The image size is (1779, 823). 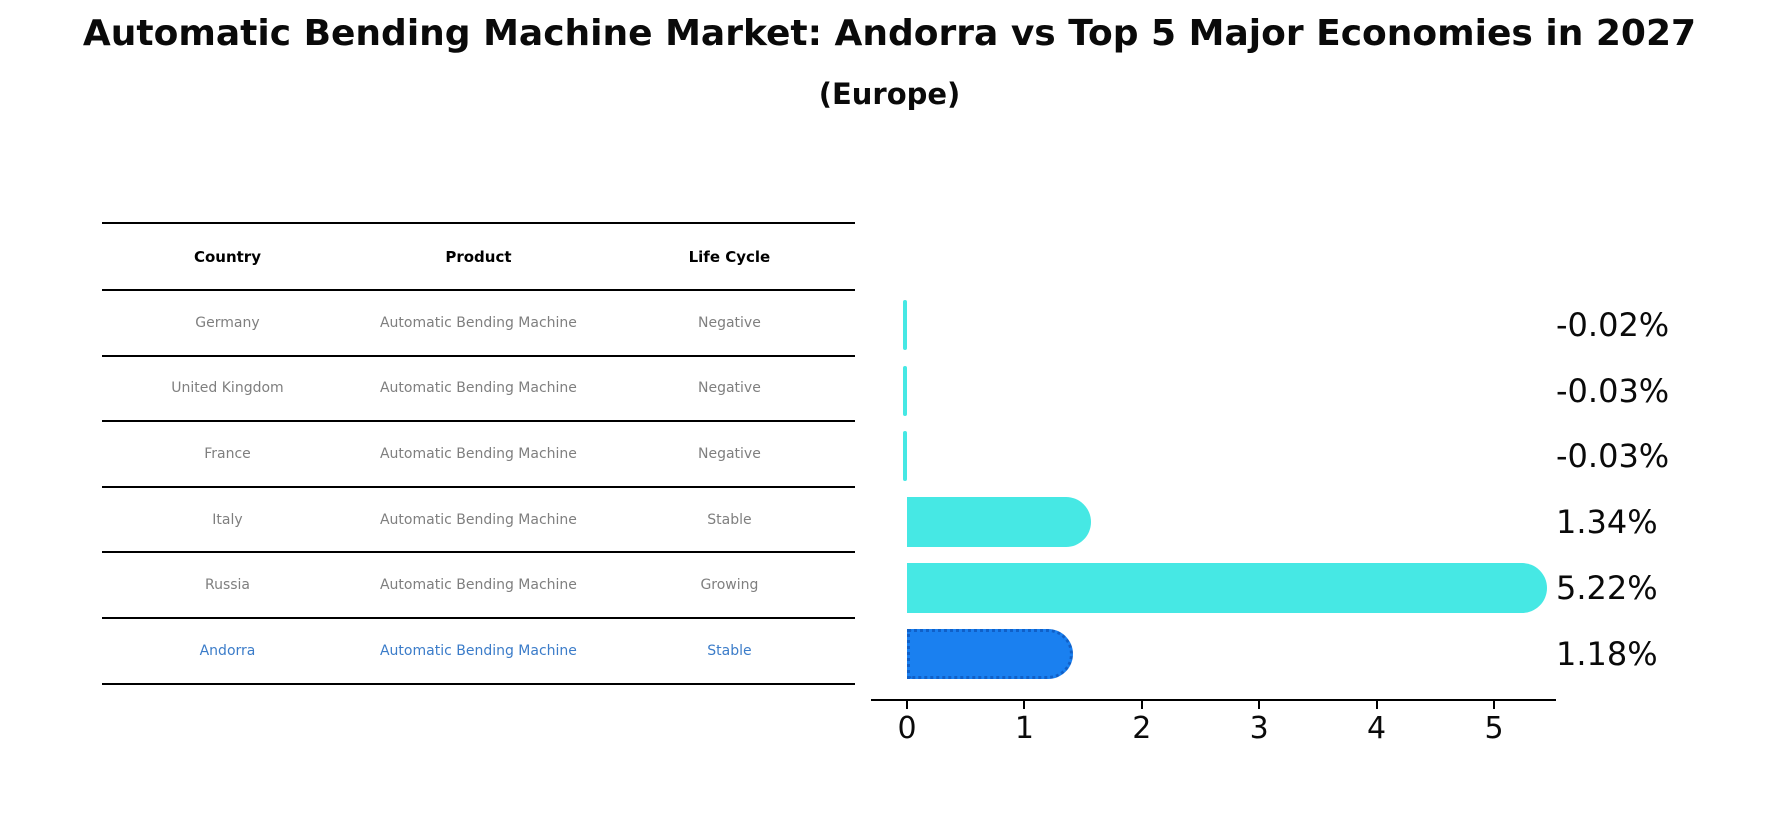 What do you see at coordinates (1494, 728) in the screenshot?
I see `x-tick-label-5: 5` at bounding box center [1494, 728].